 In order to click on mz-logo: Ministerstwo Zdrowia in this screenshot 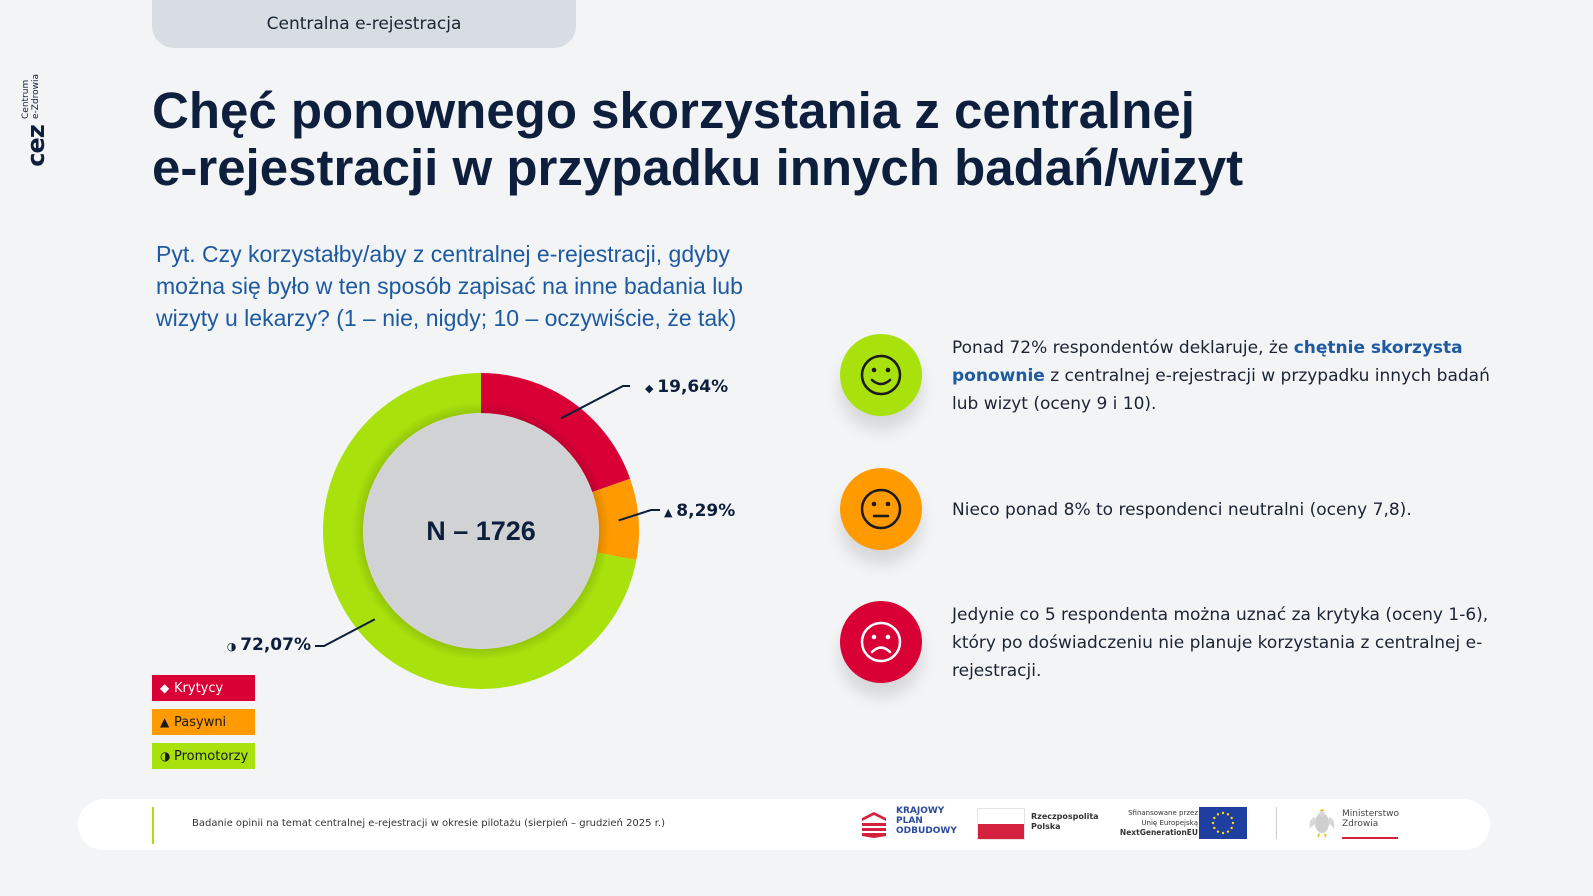, I will do `click(1358, 825)`.